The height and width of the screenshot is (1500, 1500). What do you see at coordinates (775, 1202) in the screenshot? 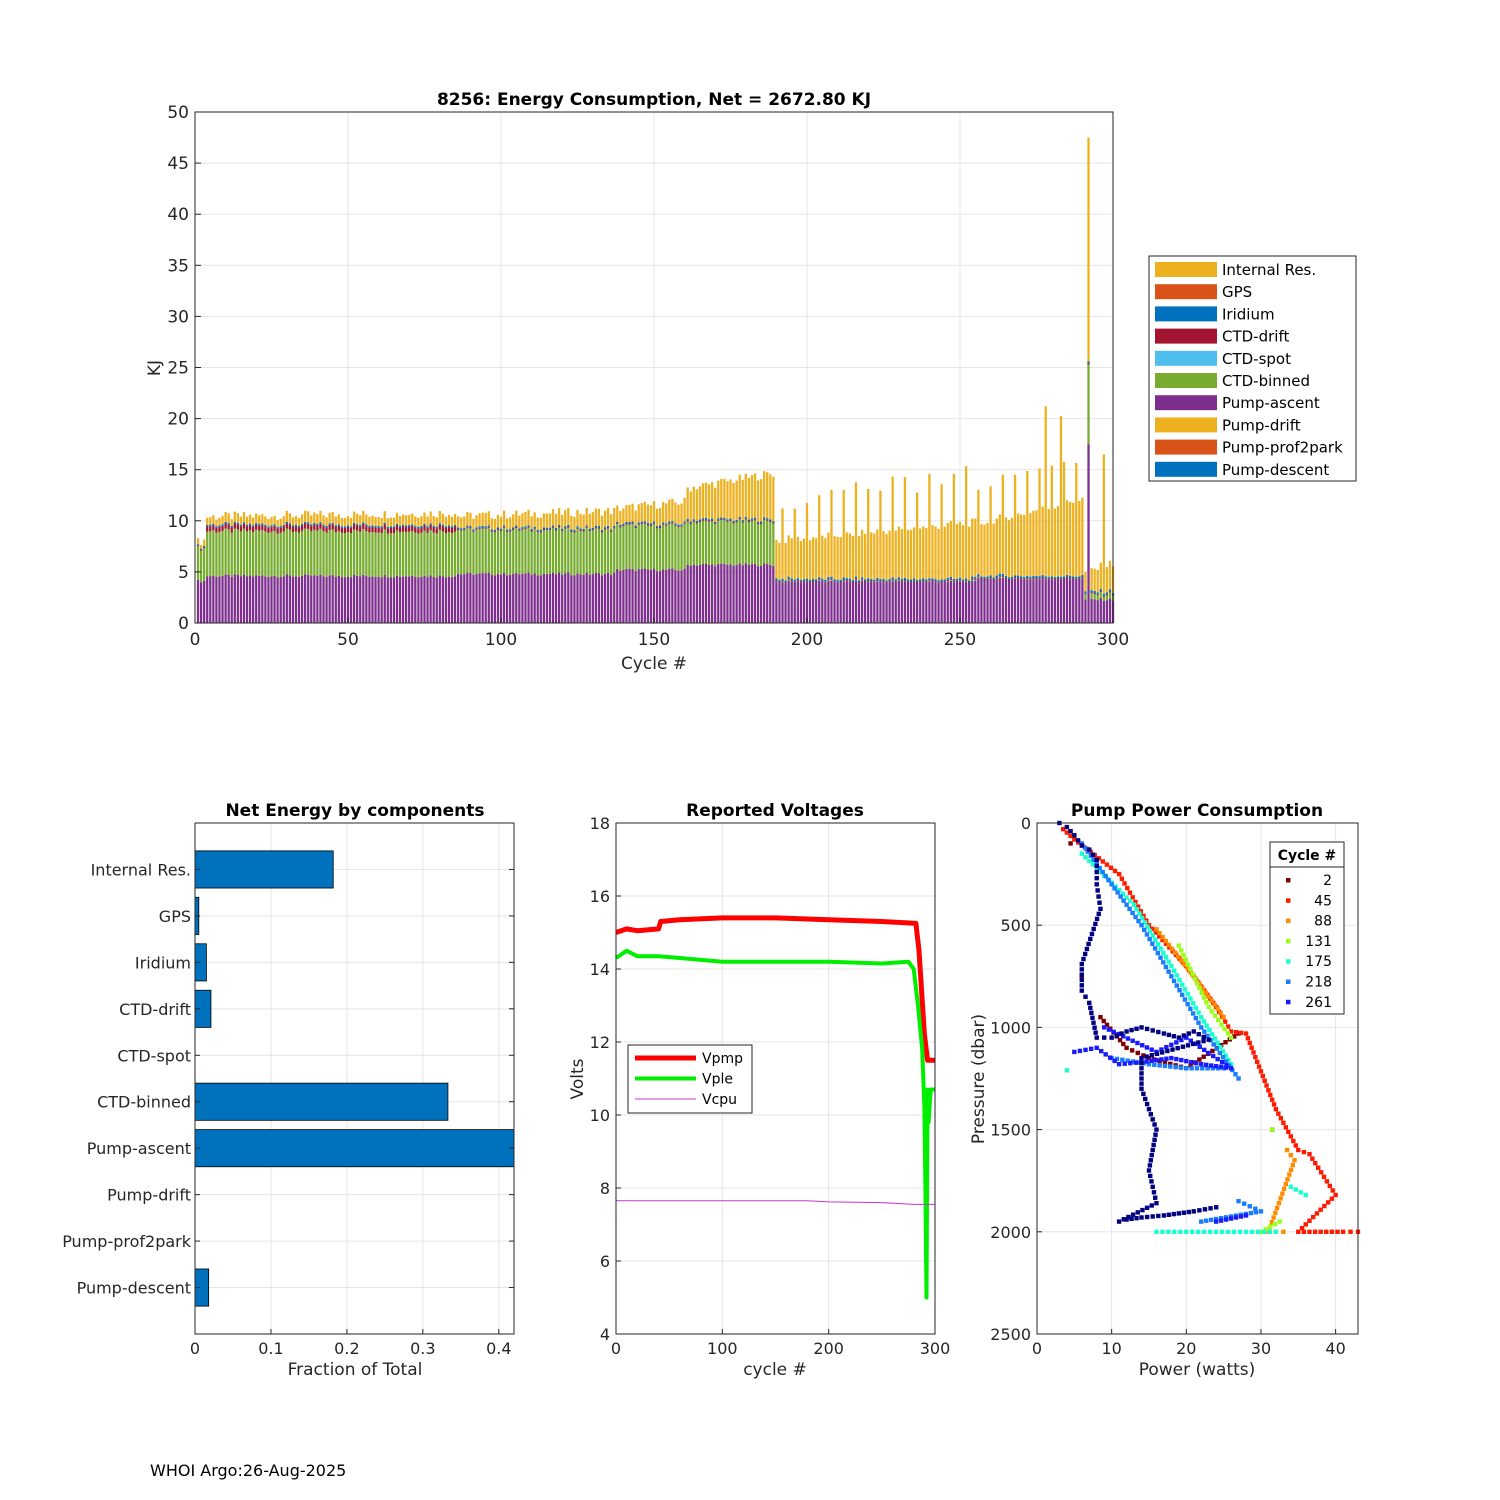
I see `voltage-line-vcpu` at bounding box center [775, 1202].